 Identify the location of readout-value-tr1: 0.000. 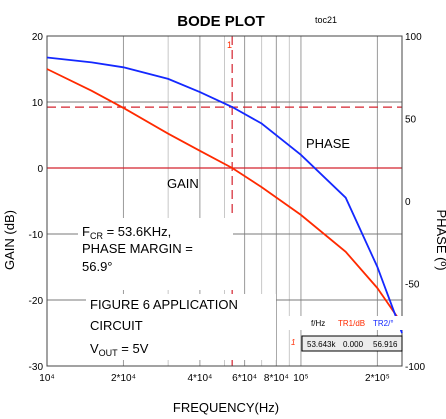
(353, 344).